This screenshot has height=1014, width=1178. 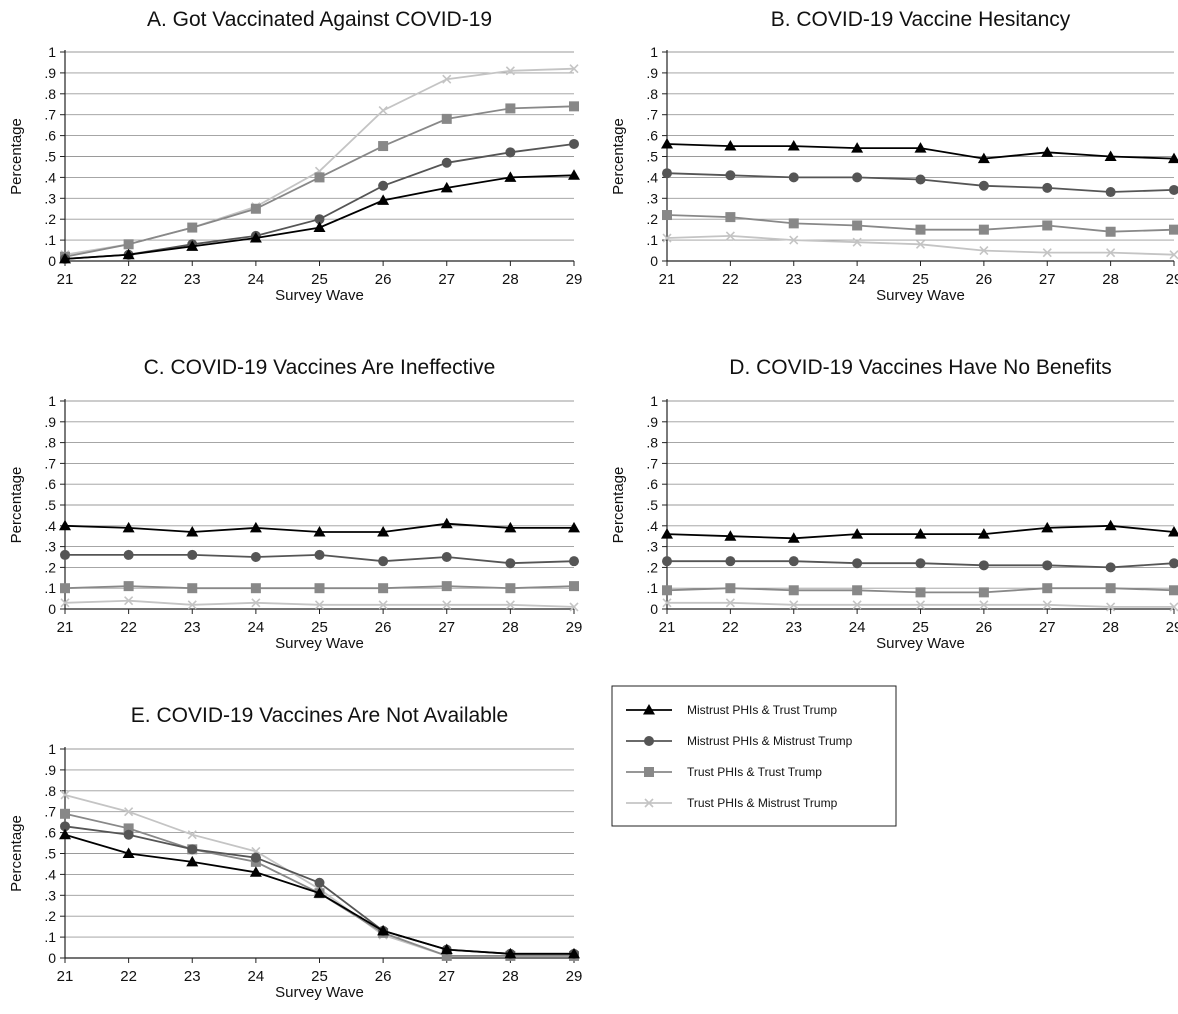 I want to click on legend-marker, so click(x=649, y=741).